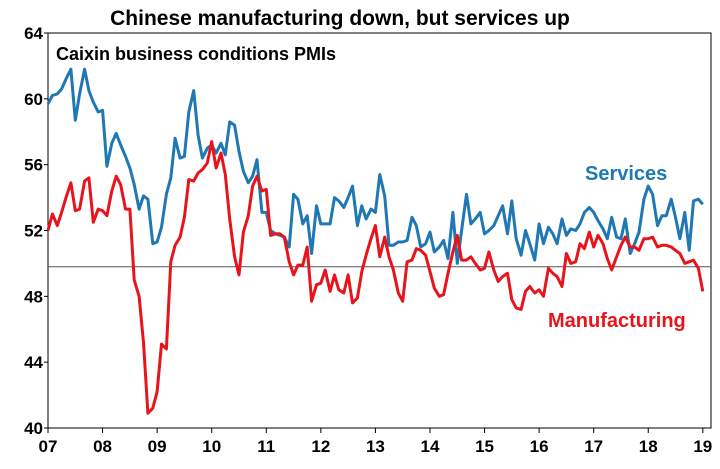 The image size is (720, 469). Describe the element at coordinates (33, 296) in the screenshot. I see `y-tick-label: 48` at that location.